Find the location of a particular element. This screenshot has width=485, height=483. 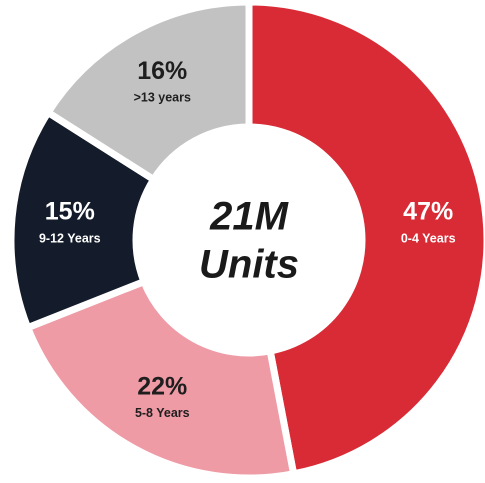

value-label: 22% is located at coordinates (162, 386).